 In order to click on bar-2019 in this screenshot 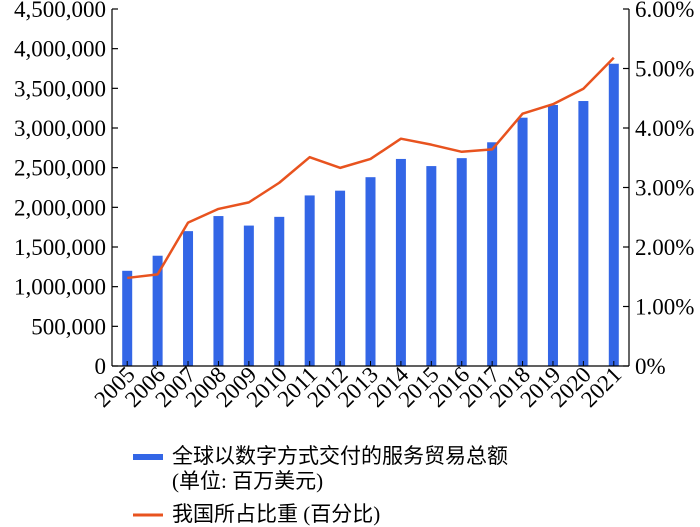, I will do `click(552, 235)`.